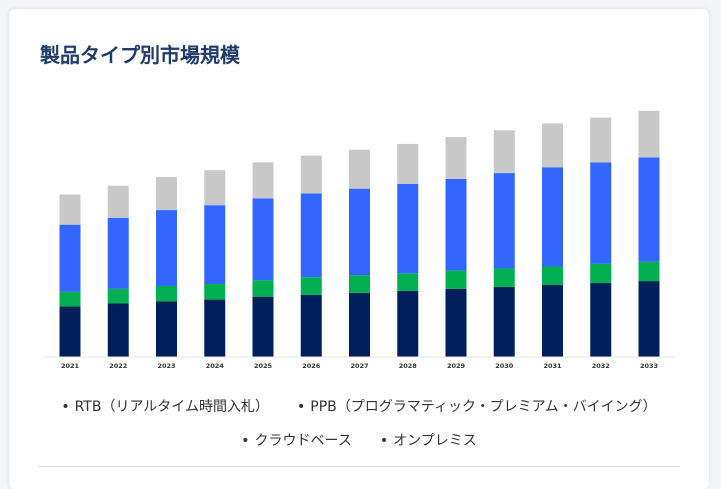  What do you see at coordinates (456, 366) in the screenshot?
I see `x-tick-label-2029: 2029` at bounding box center [456, 366].